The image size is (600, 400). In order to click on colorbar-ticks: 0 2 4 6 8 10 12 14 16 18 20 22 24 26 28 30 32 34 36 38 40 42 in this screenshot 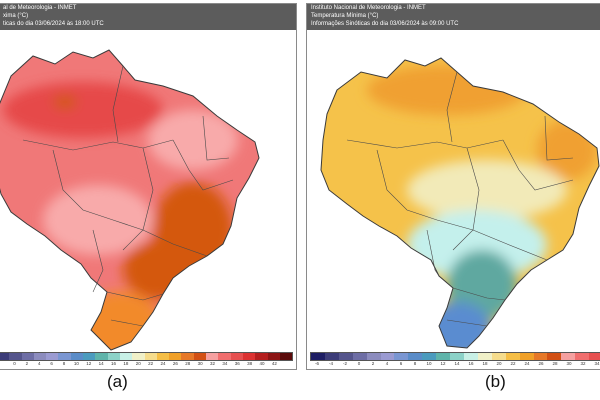, I will do `click(146, 364)`.